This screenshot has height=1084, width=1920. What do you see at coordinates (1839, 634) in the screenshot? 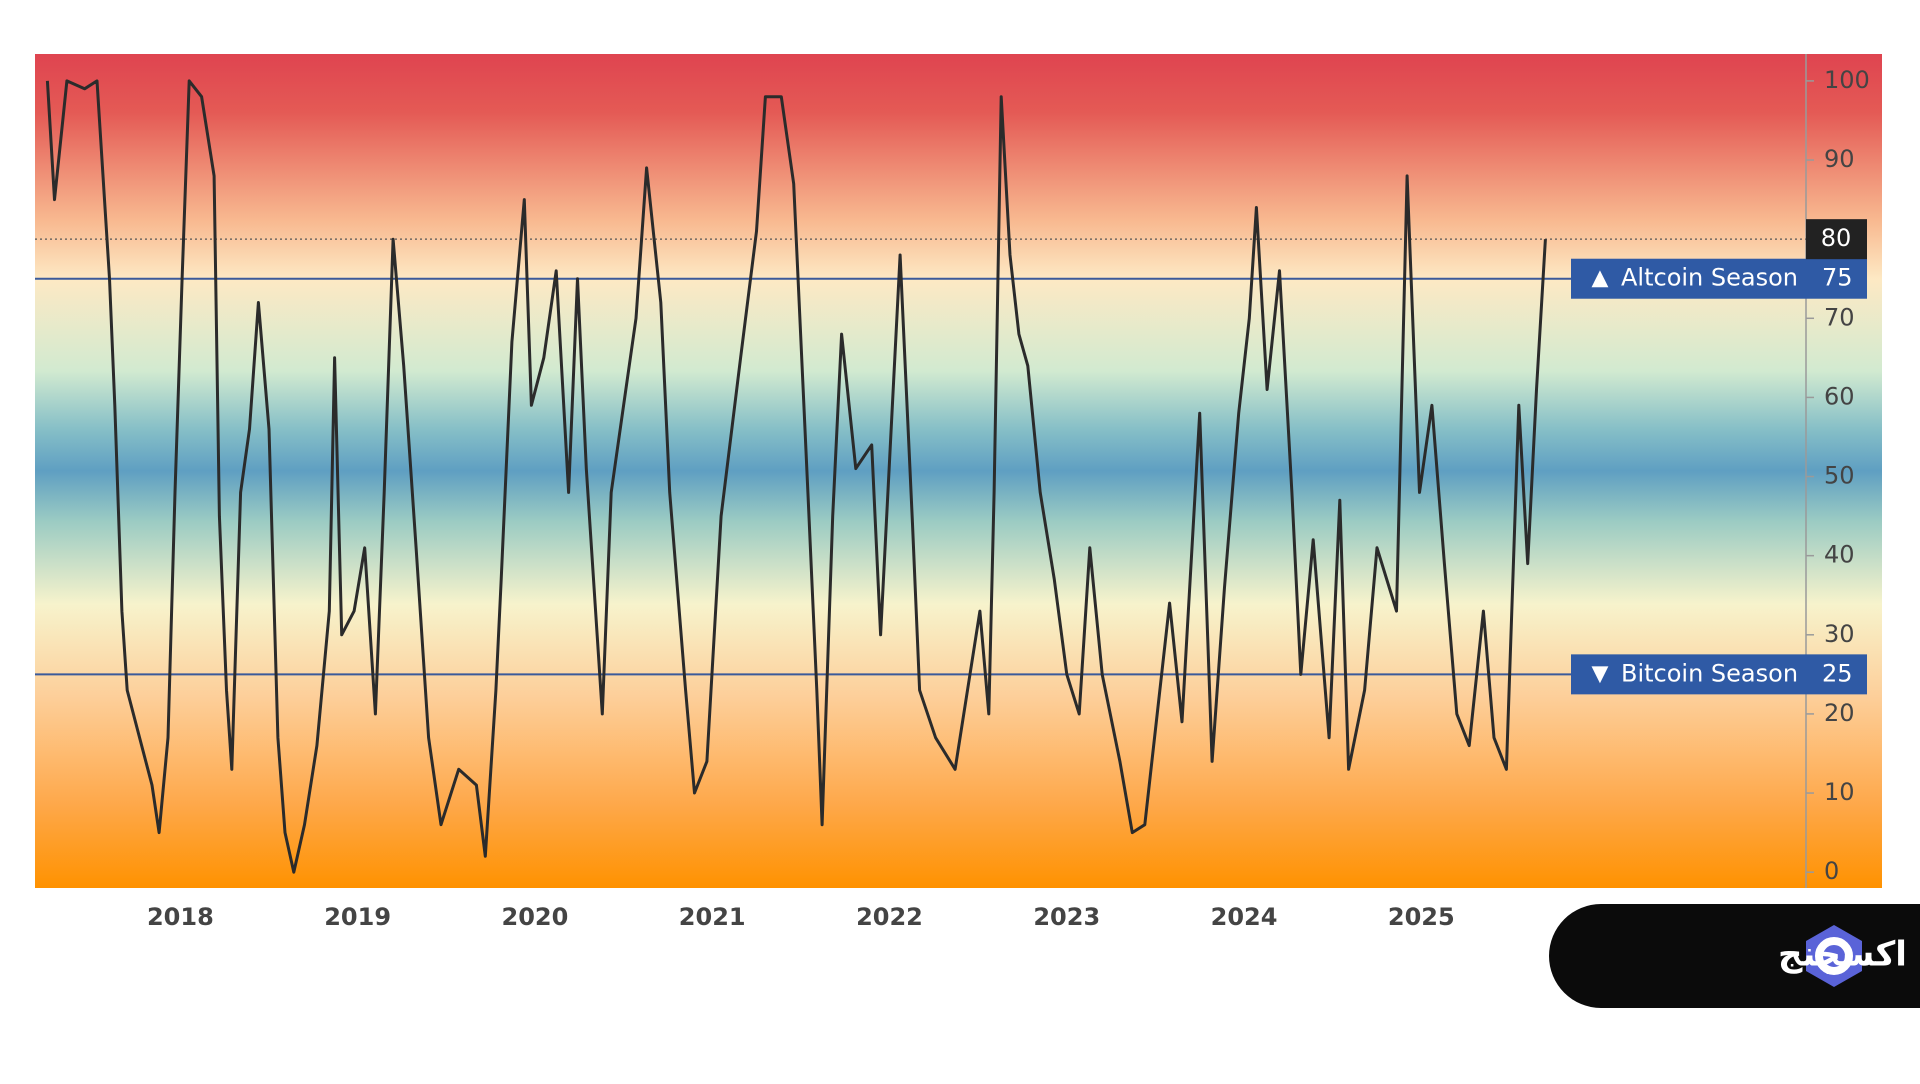
I see `y-tick-label: 30` at bounding box center [1839, 634].